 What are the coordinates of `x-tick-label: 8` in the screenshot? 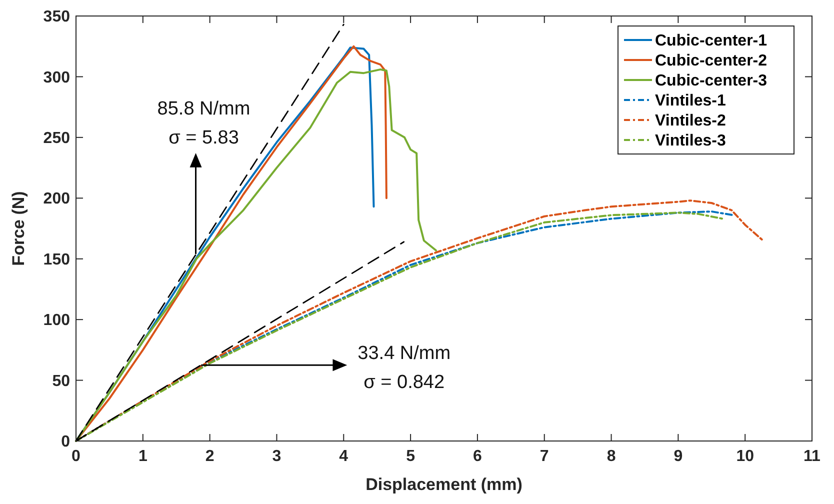 It's located at (611, 456).